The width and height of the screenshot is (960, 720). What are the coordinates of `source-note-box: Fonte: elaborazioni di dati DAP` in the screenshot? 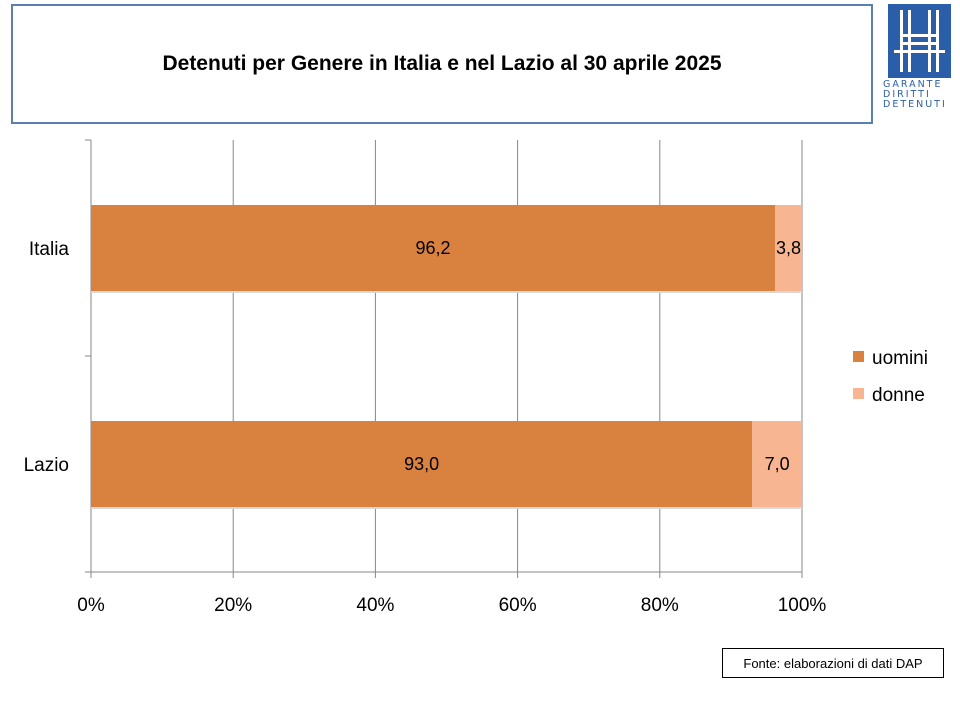 It's located at (833, 663).